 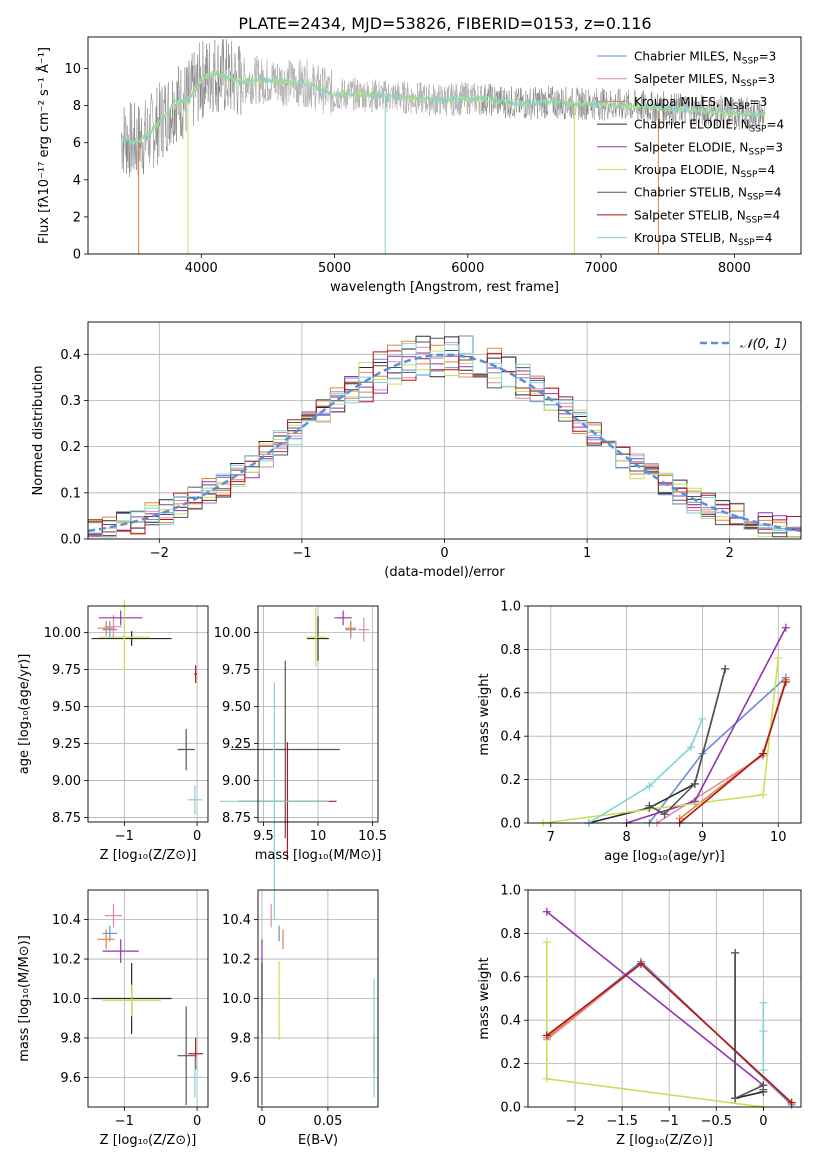 What do you see at coordinates (66, 920) in the screenshot?
I see `y-tick-label: 10.4` at bounding box center [66, 920].